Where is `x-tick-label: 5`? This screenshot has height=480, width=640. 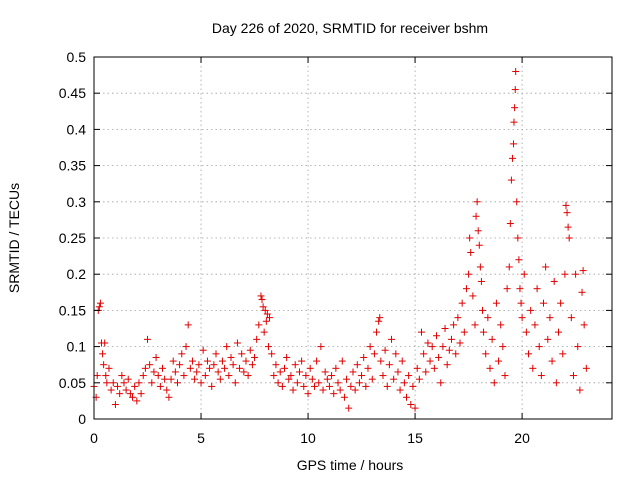 x-tick-label: 5 is located at coordinates (201, 438).